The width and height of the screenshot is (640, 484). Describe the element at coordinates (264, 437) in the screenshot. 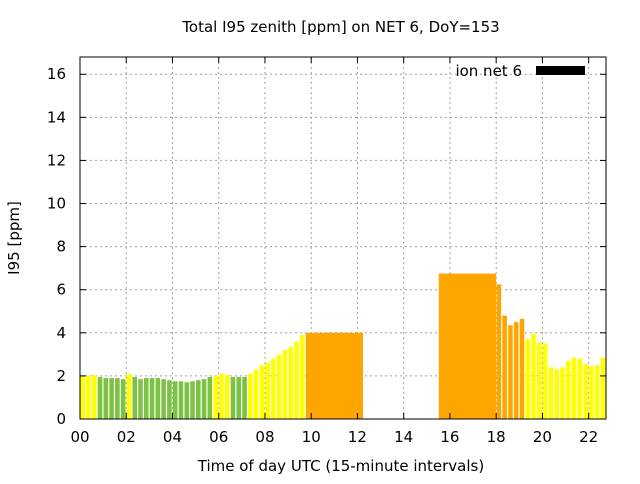

I see `x-tick-label: 08` at that location.